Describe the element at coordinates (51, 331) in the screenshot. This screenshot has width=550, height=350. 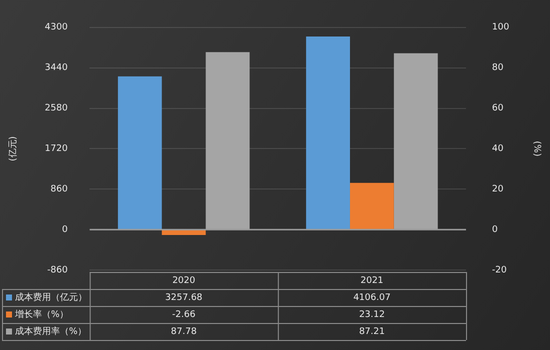
I see `legend-label: 成本费用率（%）` at that location.